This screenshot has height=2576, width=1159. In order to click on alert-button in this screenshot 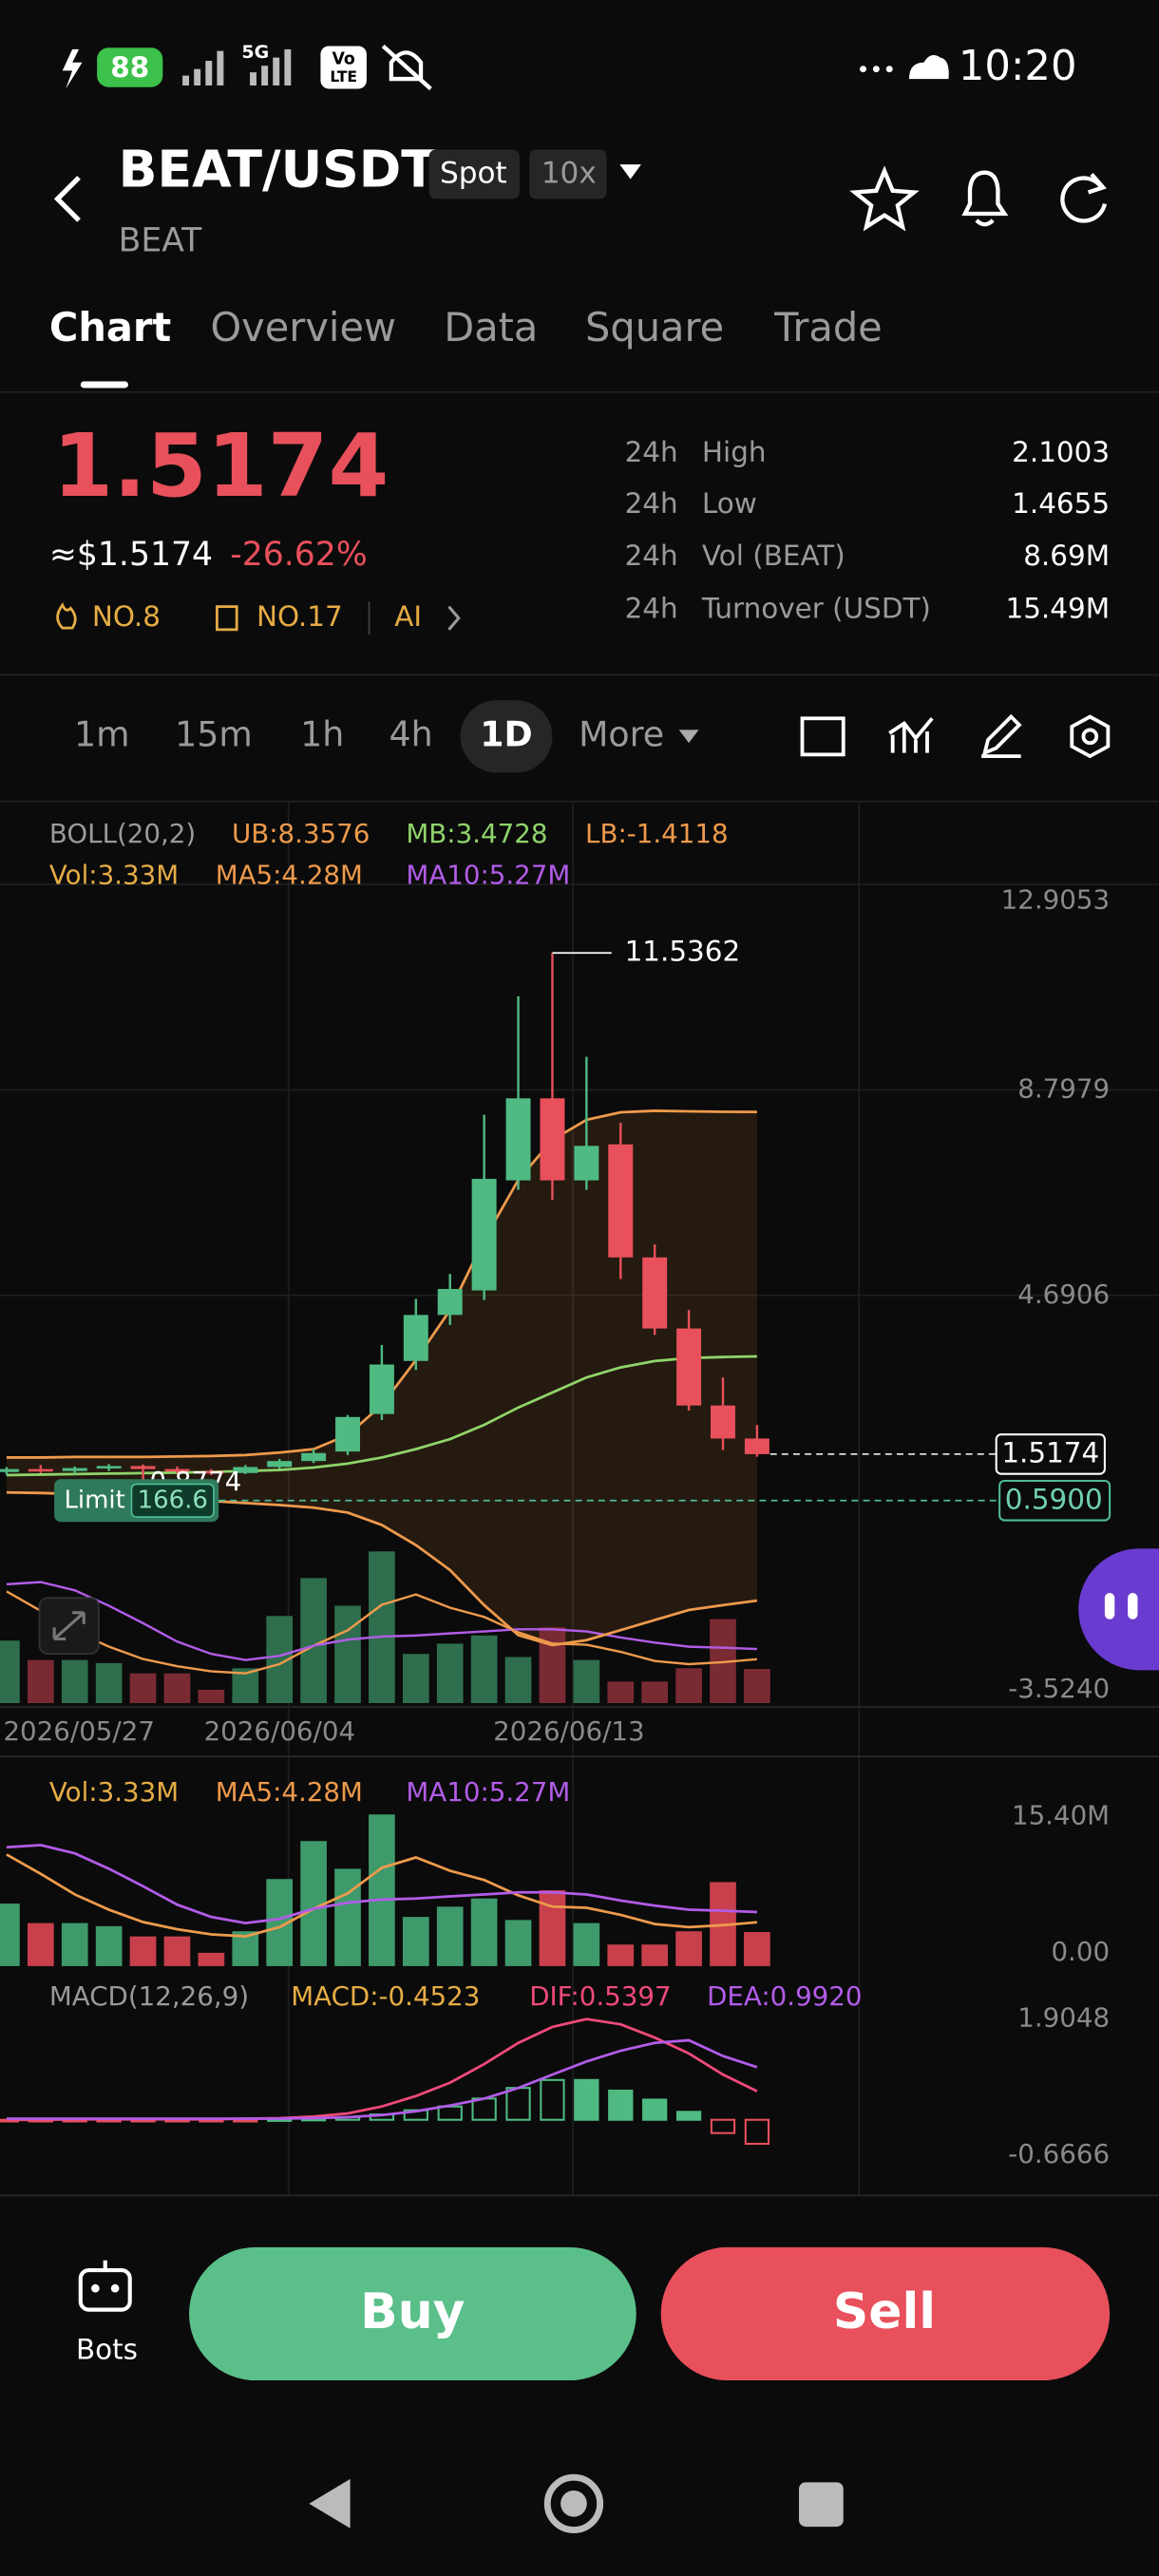, I will do `click(985, 198)`.